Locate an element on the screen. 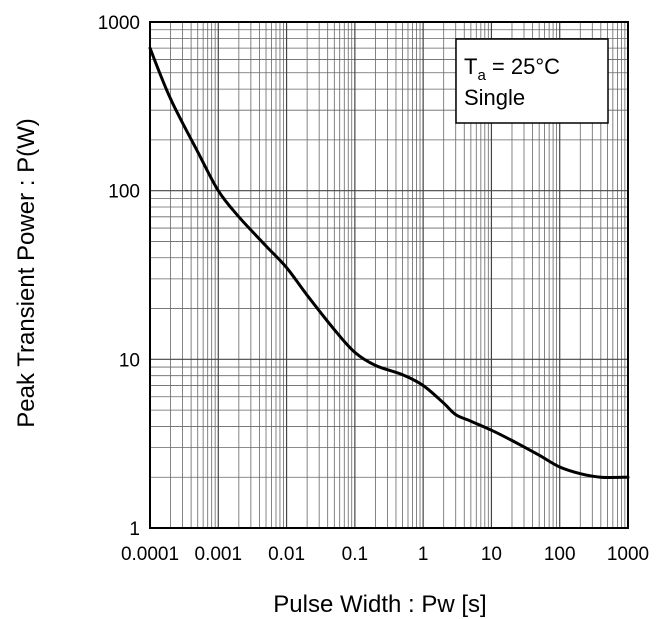 The height and width of the screenshot is (619, 672). x-axis-label: Pulse Width : Pw [s] is located at coordinates (379, 604).